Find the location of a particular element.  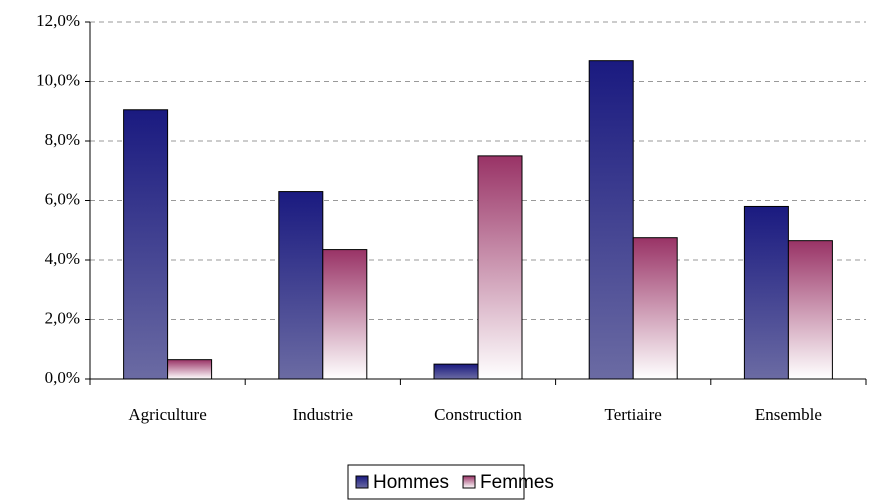

y-tick-label: 4,0% is located at coordinates (62, 258).